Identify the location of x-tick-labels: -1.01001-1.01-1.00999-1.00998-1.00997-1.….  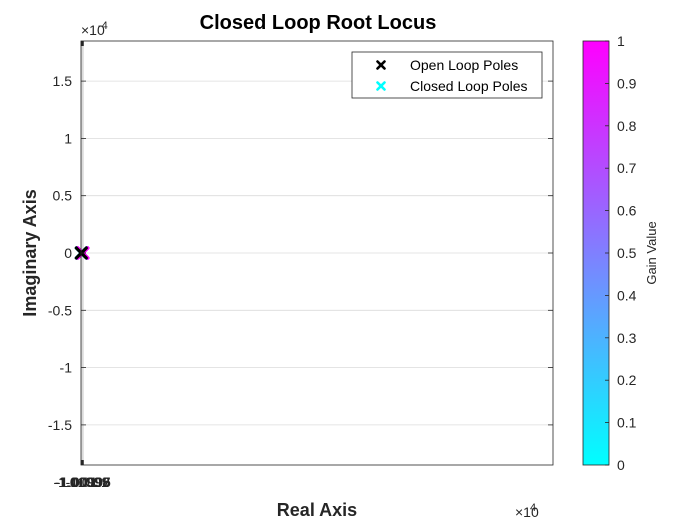
(82, 482).